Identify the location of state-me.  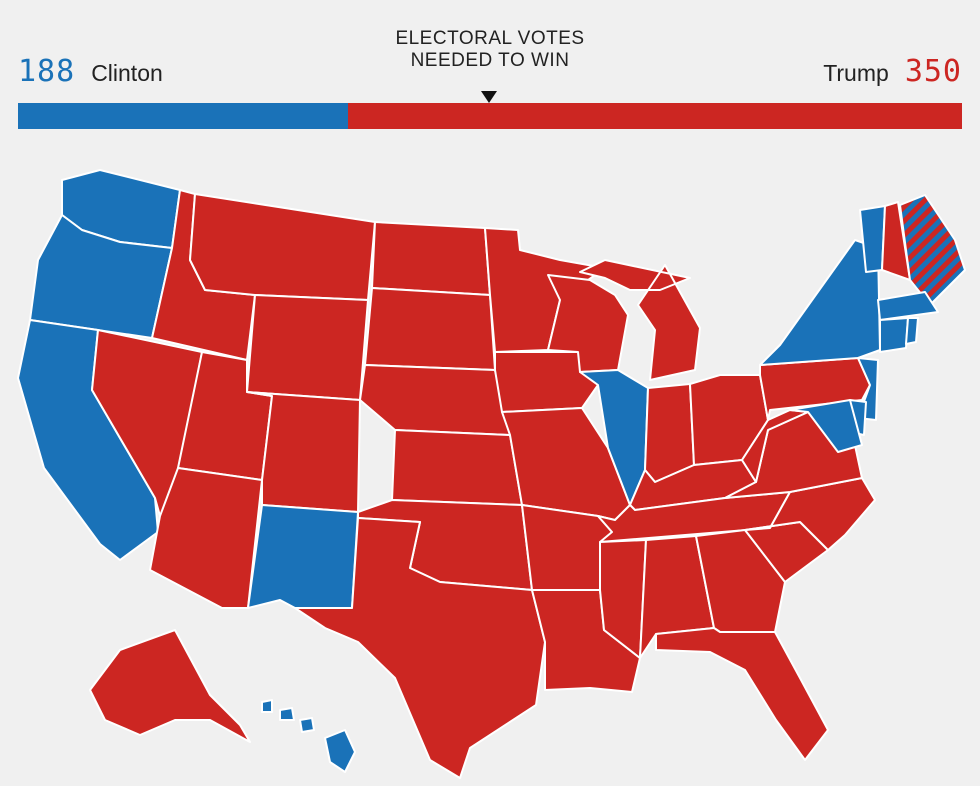
(932, 250).